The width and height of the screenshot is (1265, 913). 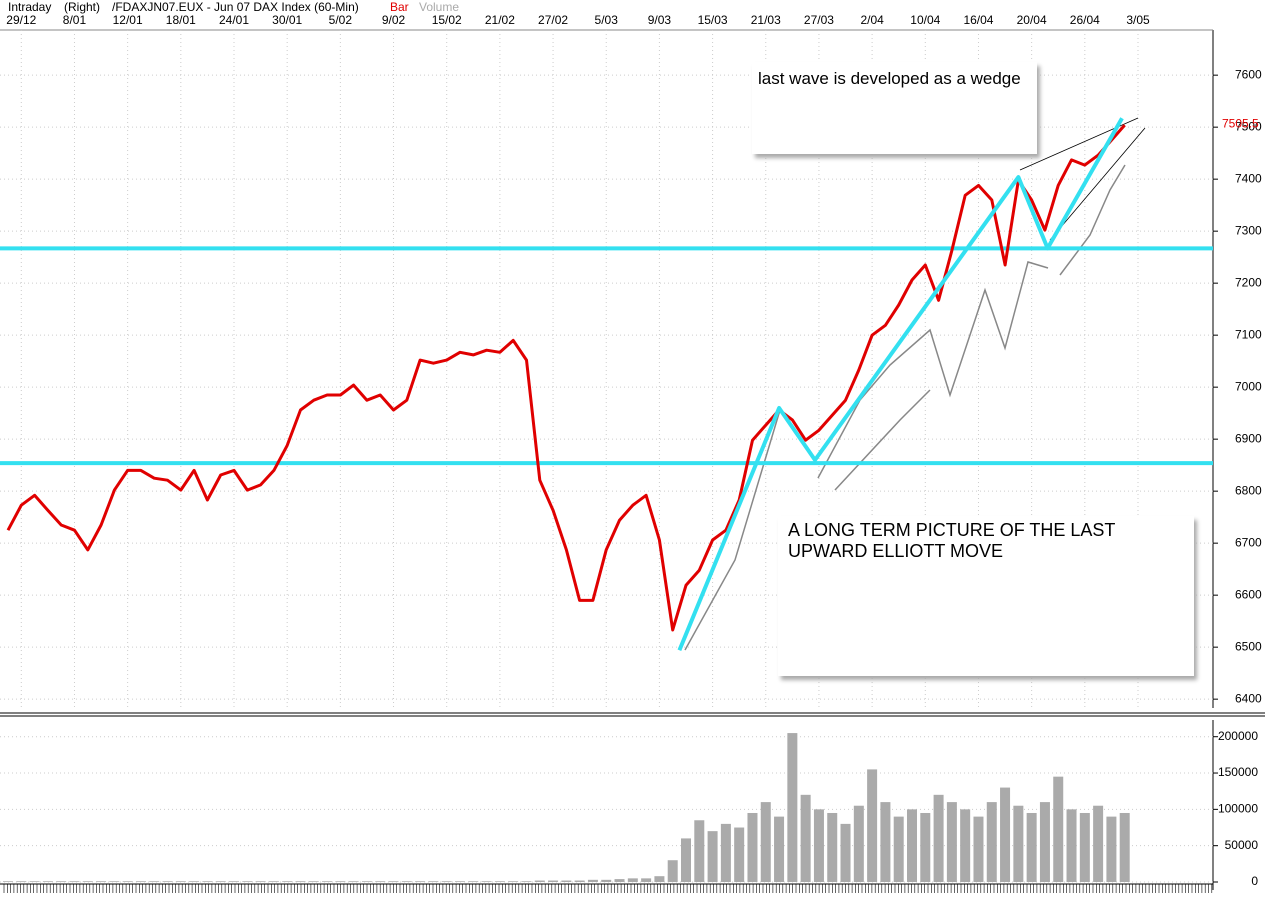 What do you see at coordinates (660, 20) in the screenshot?
I see `x-tick-label: 9/03` at bounding box center [660, 20].